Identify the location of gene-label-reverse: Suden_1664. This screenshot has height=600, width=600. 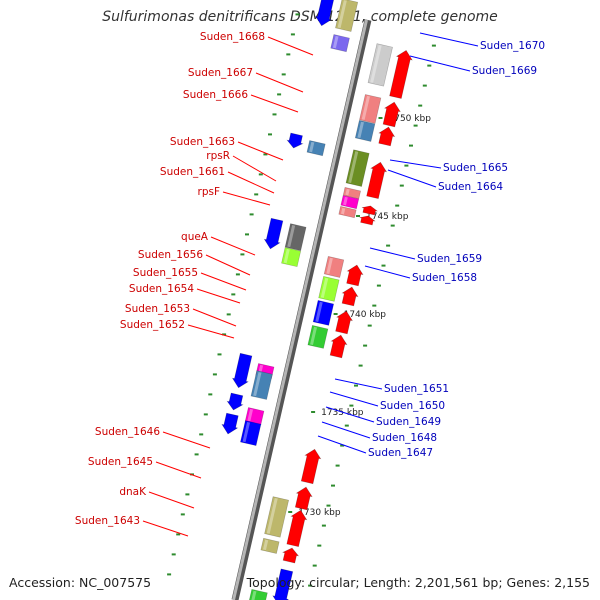
(470, 187).